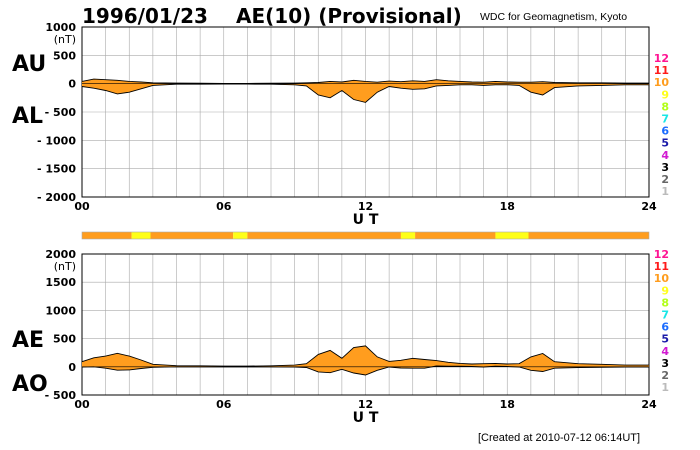  What do you see at coordinates (554, 17) in the screenshot?
I see `source-label: WDC for Geomagnetism, Kyoto` at bounding box center [554, 17].